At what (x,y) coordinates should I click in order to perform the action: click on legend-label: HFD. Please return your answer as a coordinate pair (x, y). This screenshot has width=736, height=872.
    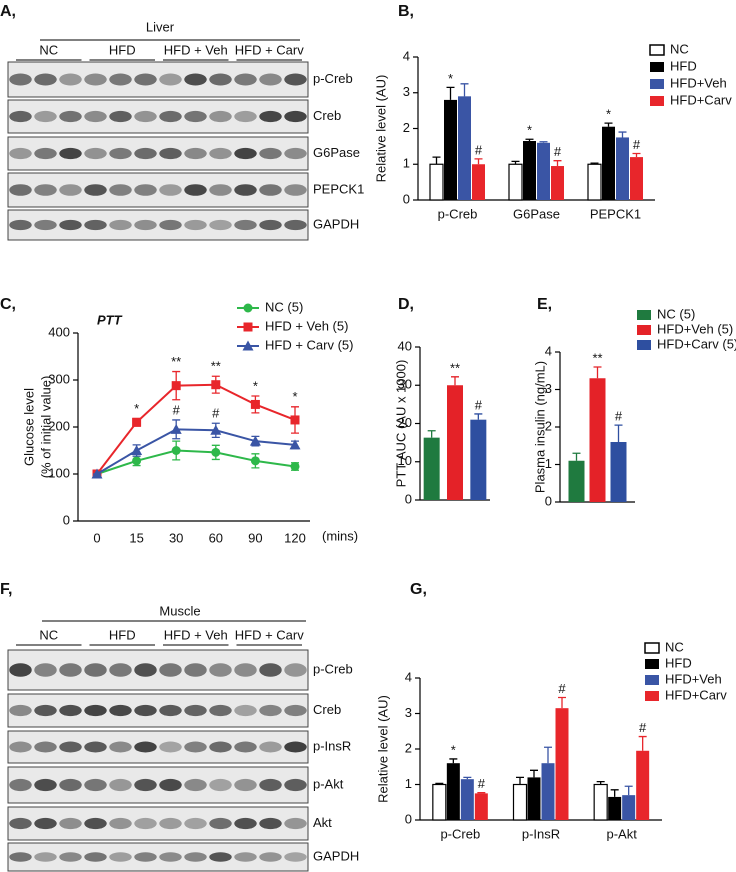
    Looking at the image, I should click on (678, 662).